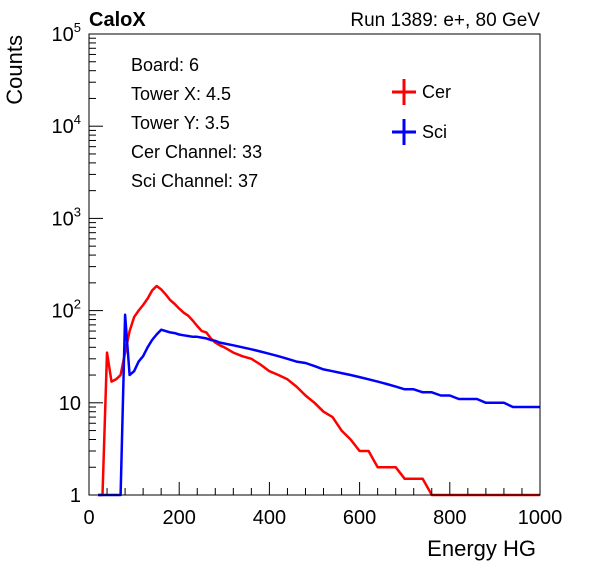 The width and height of the screenshot is (596, 572). What do you see at coordinates (117, 20) in the screenshot?
I see `experiment-label: CaloX` at bounding box center [117, 20].